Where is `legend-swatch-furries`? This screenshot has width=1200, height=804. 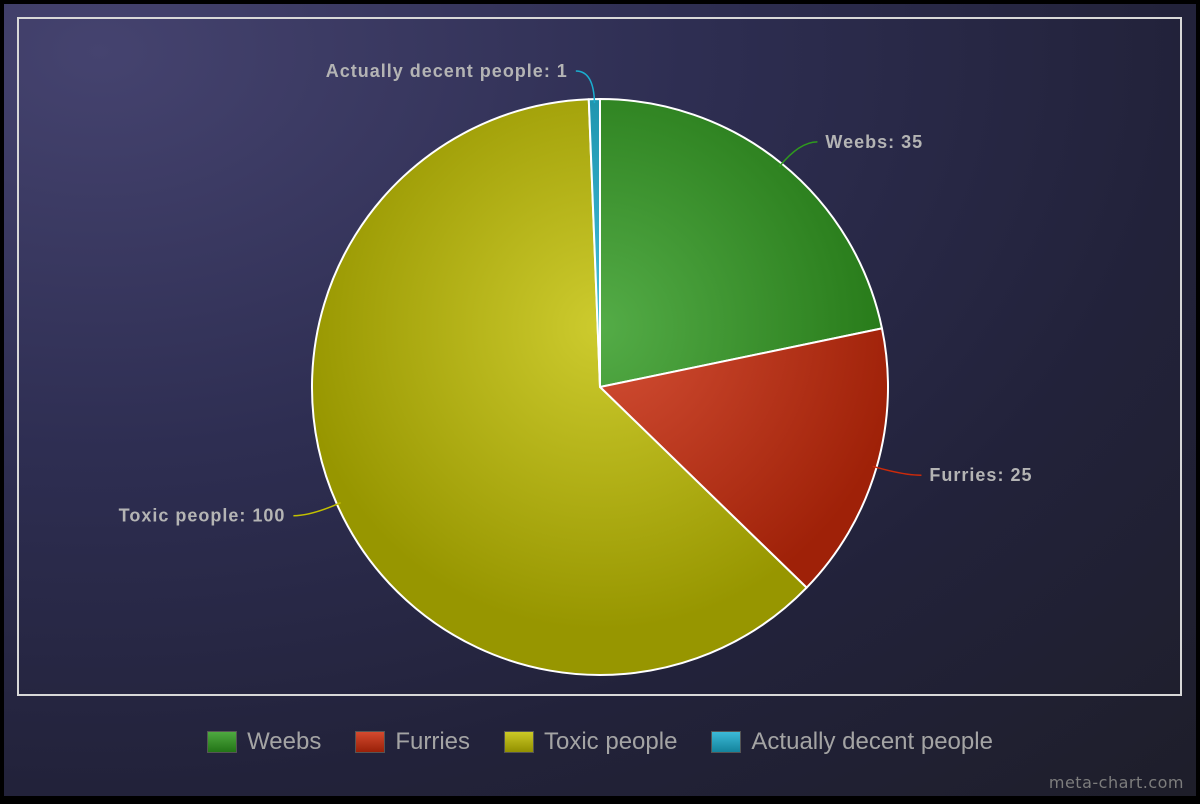 legend-swatch-furries is located at coordinates (370, 742).